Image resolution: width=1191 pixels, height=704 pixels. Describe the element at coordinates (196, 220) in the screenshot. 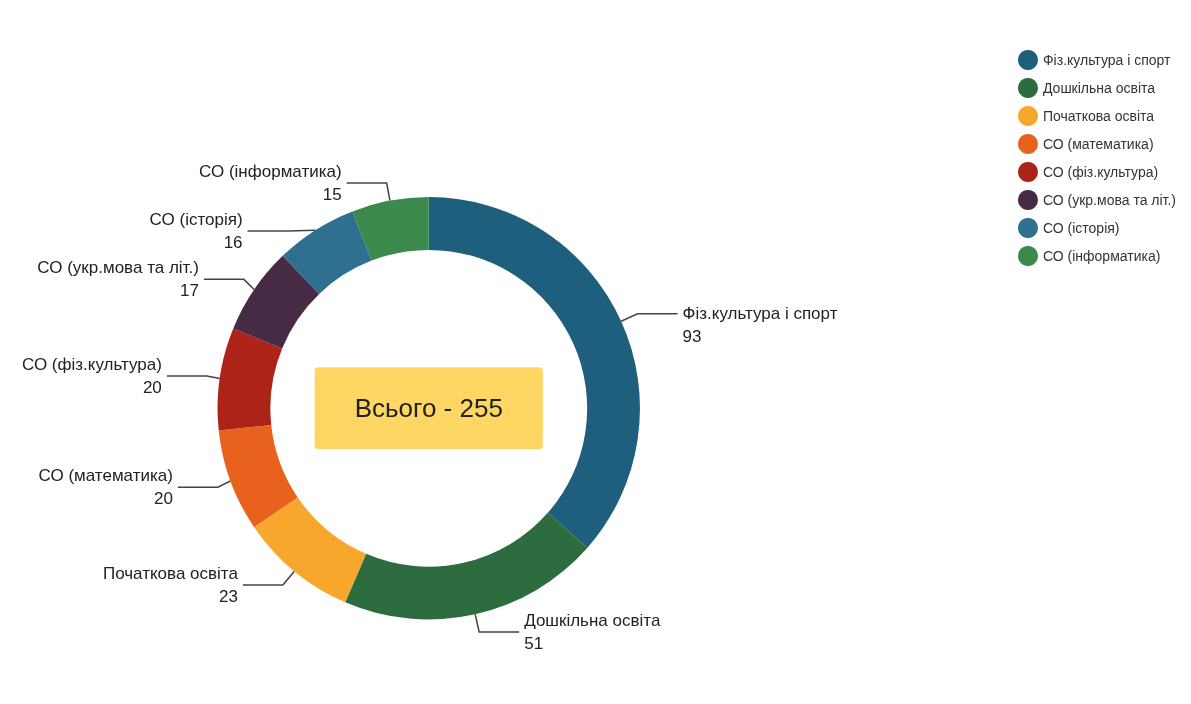

I see `slice-label: СО (історія)` at that location.